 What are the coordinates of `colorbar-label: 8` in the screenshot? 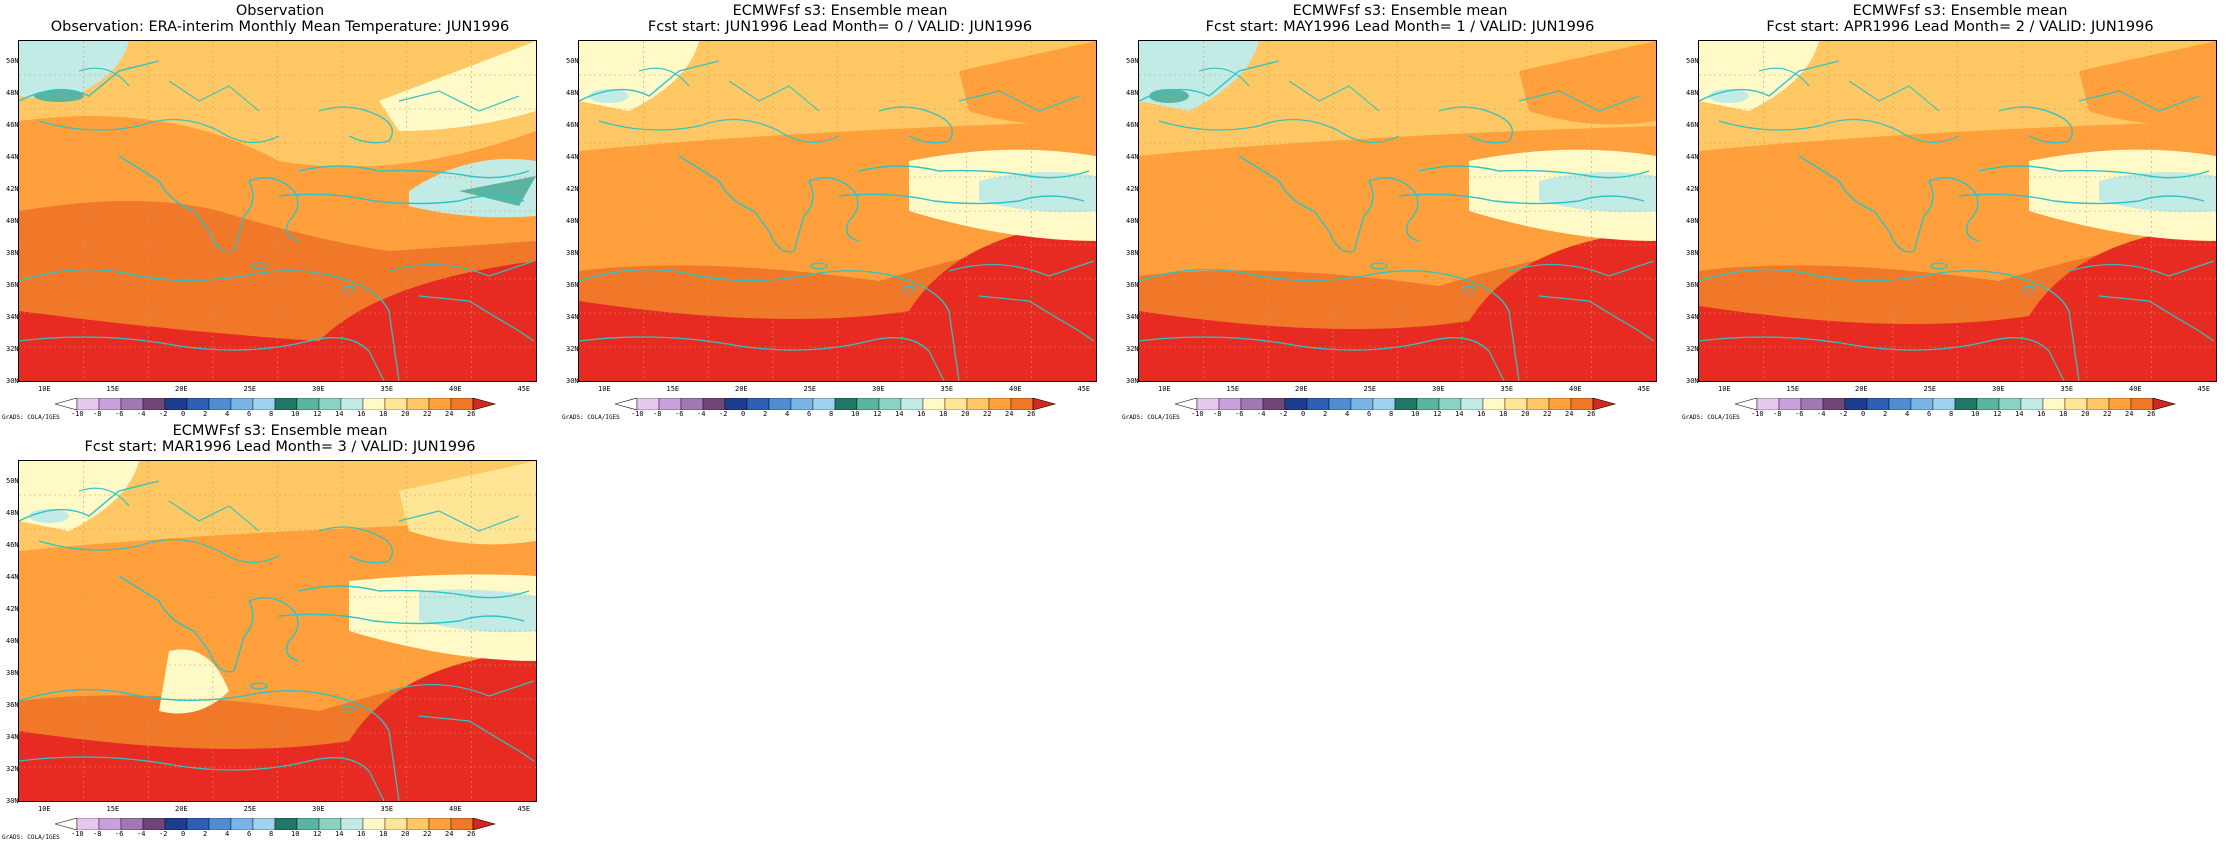 It's located at (271, 834).